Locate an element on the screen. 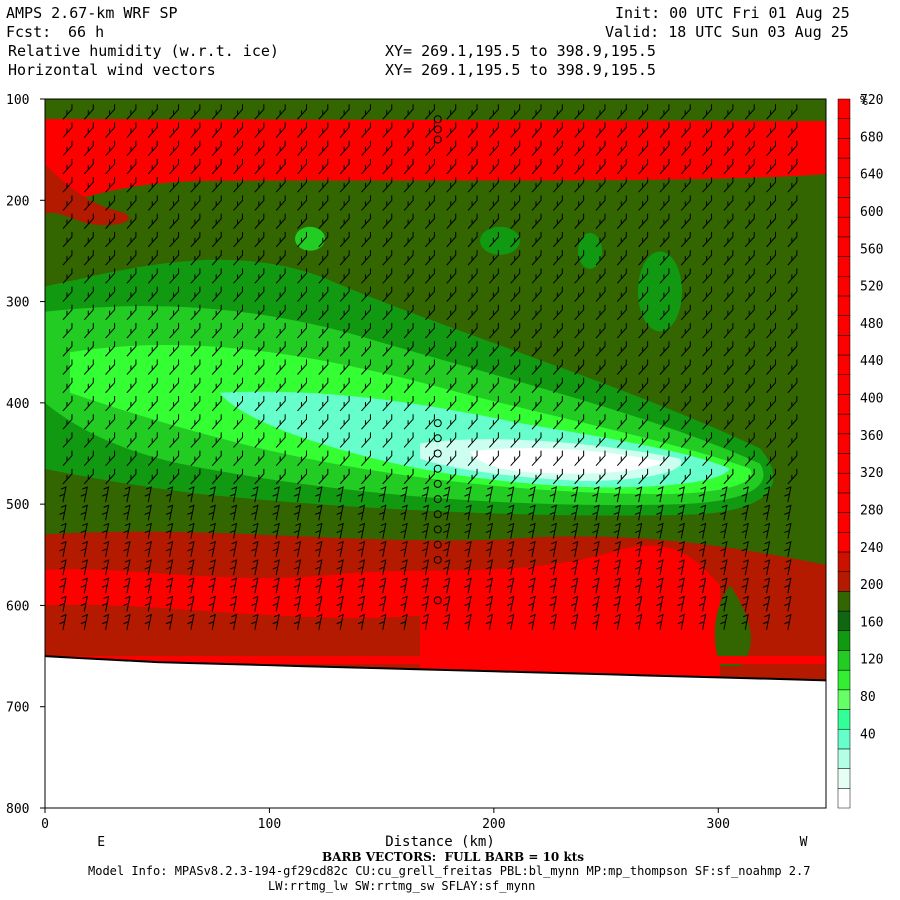 The height and width of the screenshot is (900, 900). calm-circle is located at coordinates (437, 559).